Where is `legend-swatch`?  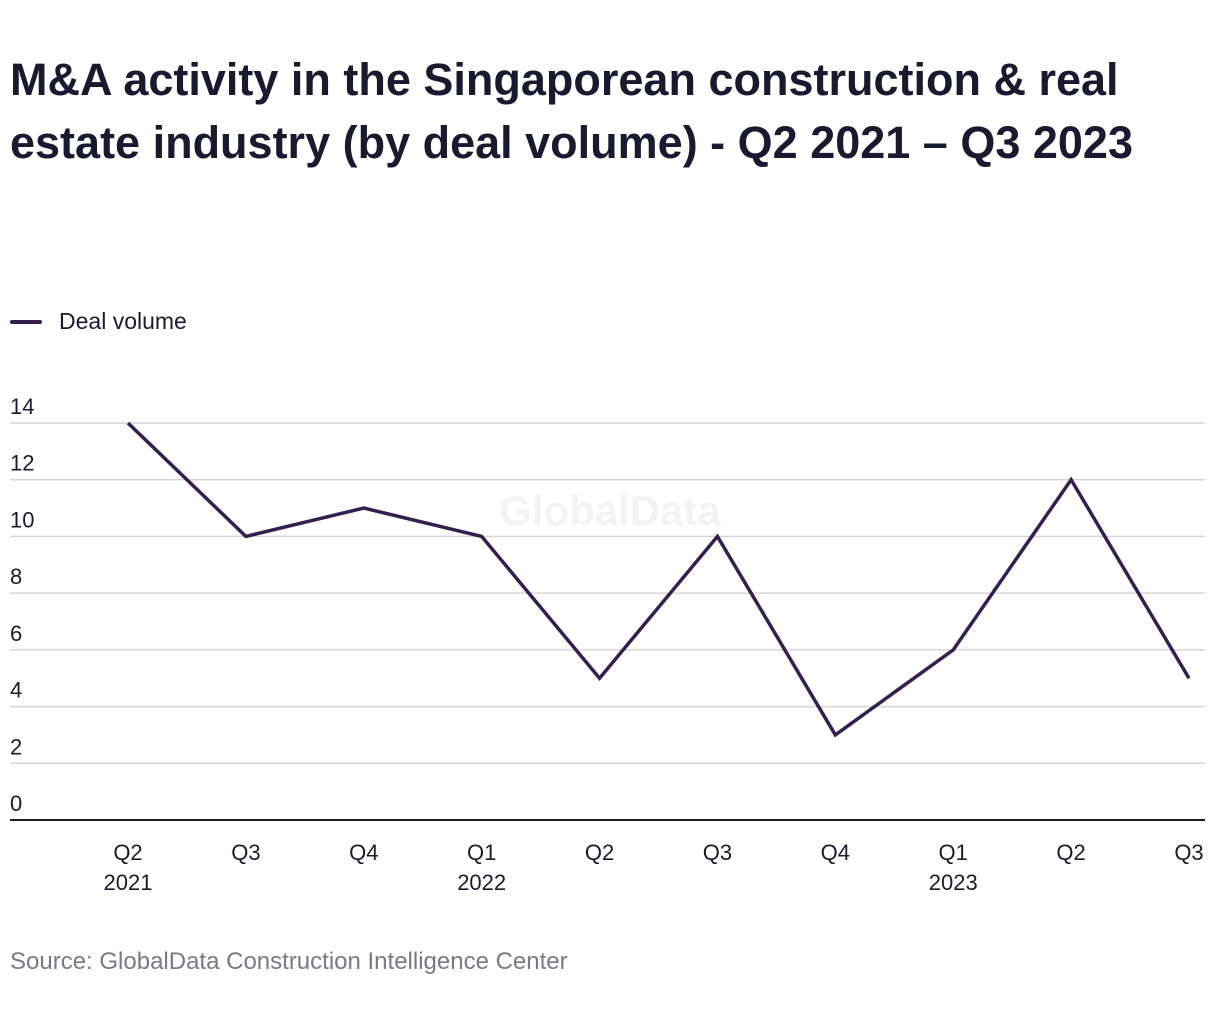
legend-swatch is located at coordinates (26, 321).